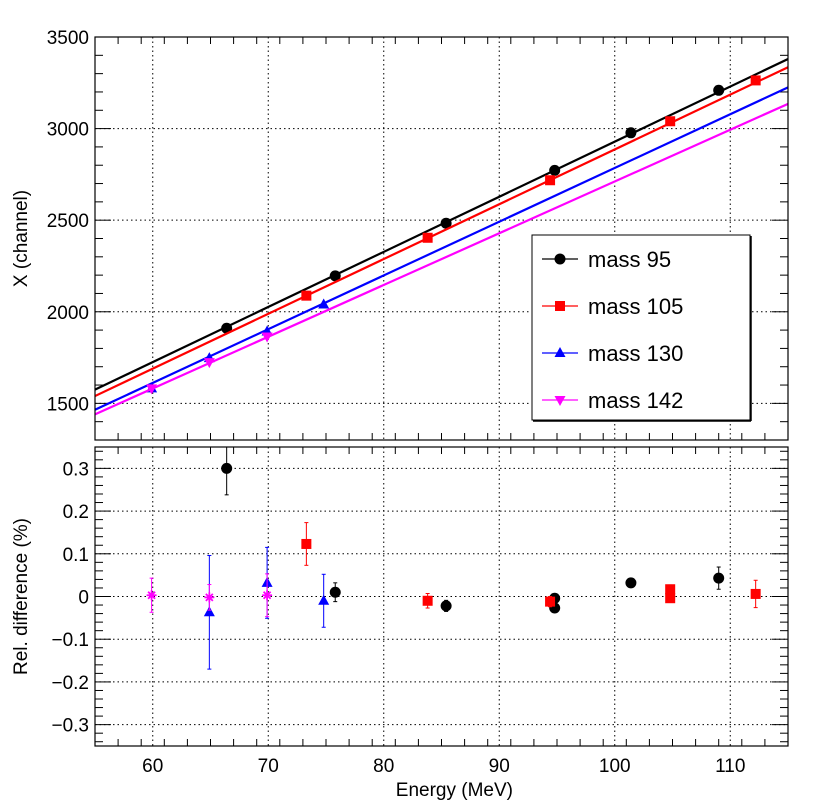  Describe the element at coordinates (615, 766) in the screenshot. I see `x-tick-label: 100` at that location.